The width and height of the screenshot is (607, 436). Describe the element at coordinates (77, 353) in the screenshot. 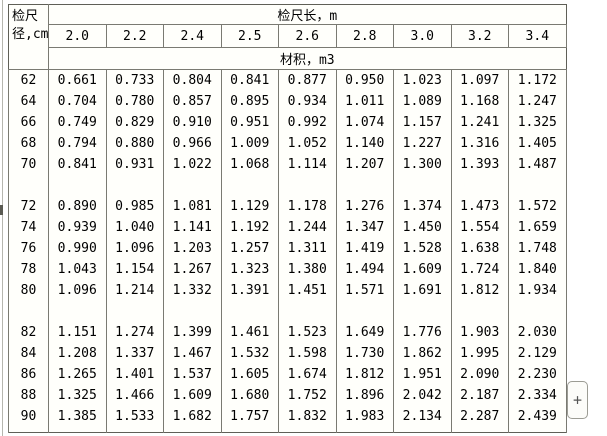

I see `volume-cell: 1.208` at that location.